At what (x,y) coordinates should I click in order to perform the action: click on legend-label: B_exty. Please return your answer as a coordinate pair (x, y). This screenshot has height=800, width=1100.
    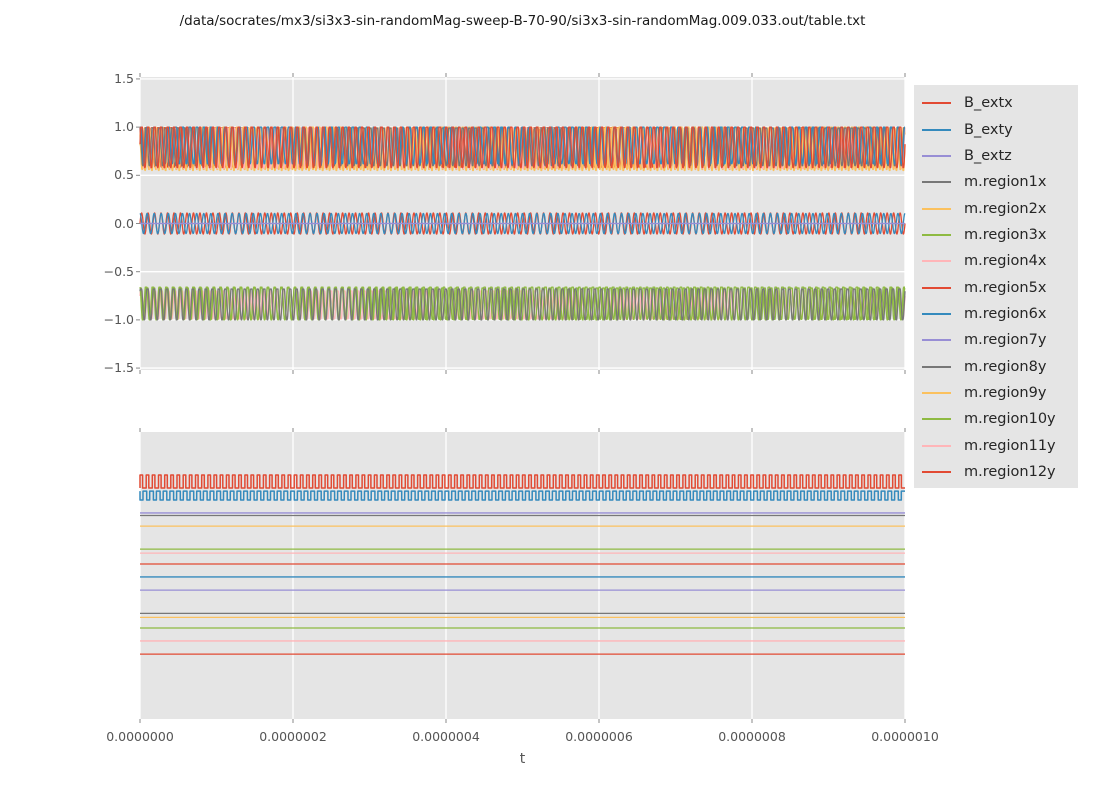
    Looking at the image, I should click on (988, 129).